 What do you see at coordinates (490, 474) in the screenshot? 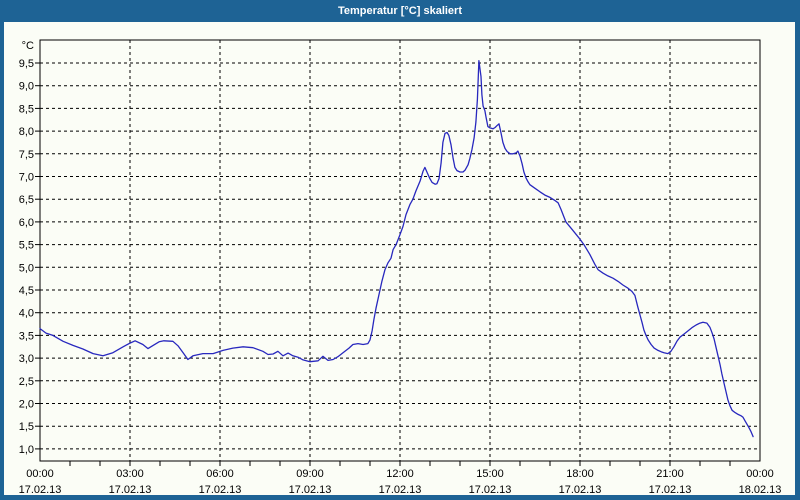
I see `x-tick-time-label: 15:00` at bounding box center [490, 474].